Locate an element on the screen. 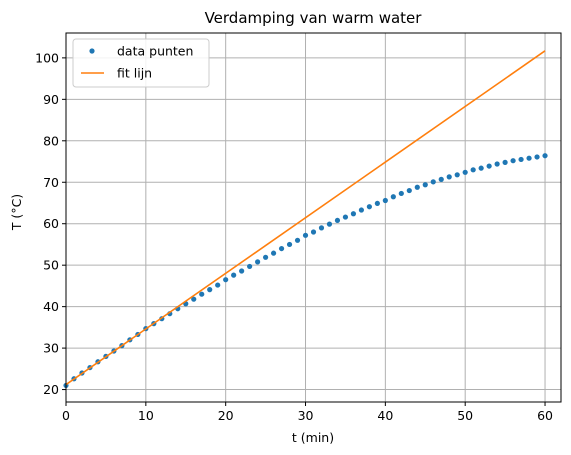 The width and height of the screenshot is (571, 455). legend: data punten fit lijn is located at coordinates (141, 63).